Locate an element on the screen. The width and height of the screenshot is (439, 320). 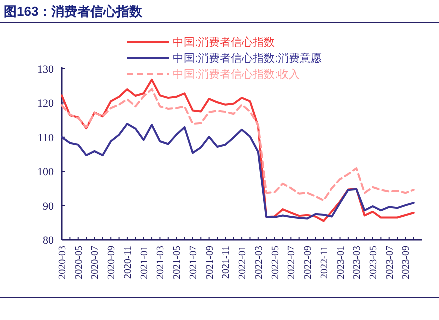
y-tick-label: 110 is located at coordinates (46, 138).